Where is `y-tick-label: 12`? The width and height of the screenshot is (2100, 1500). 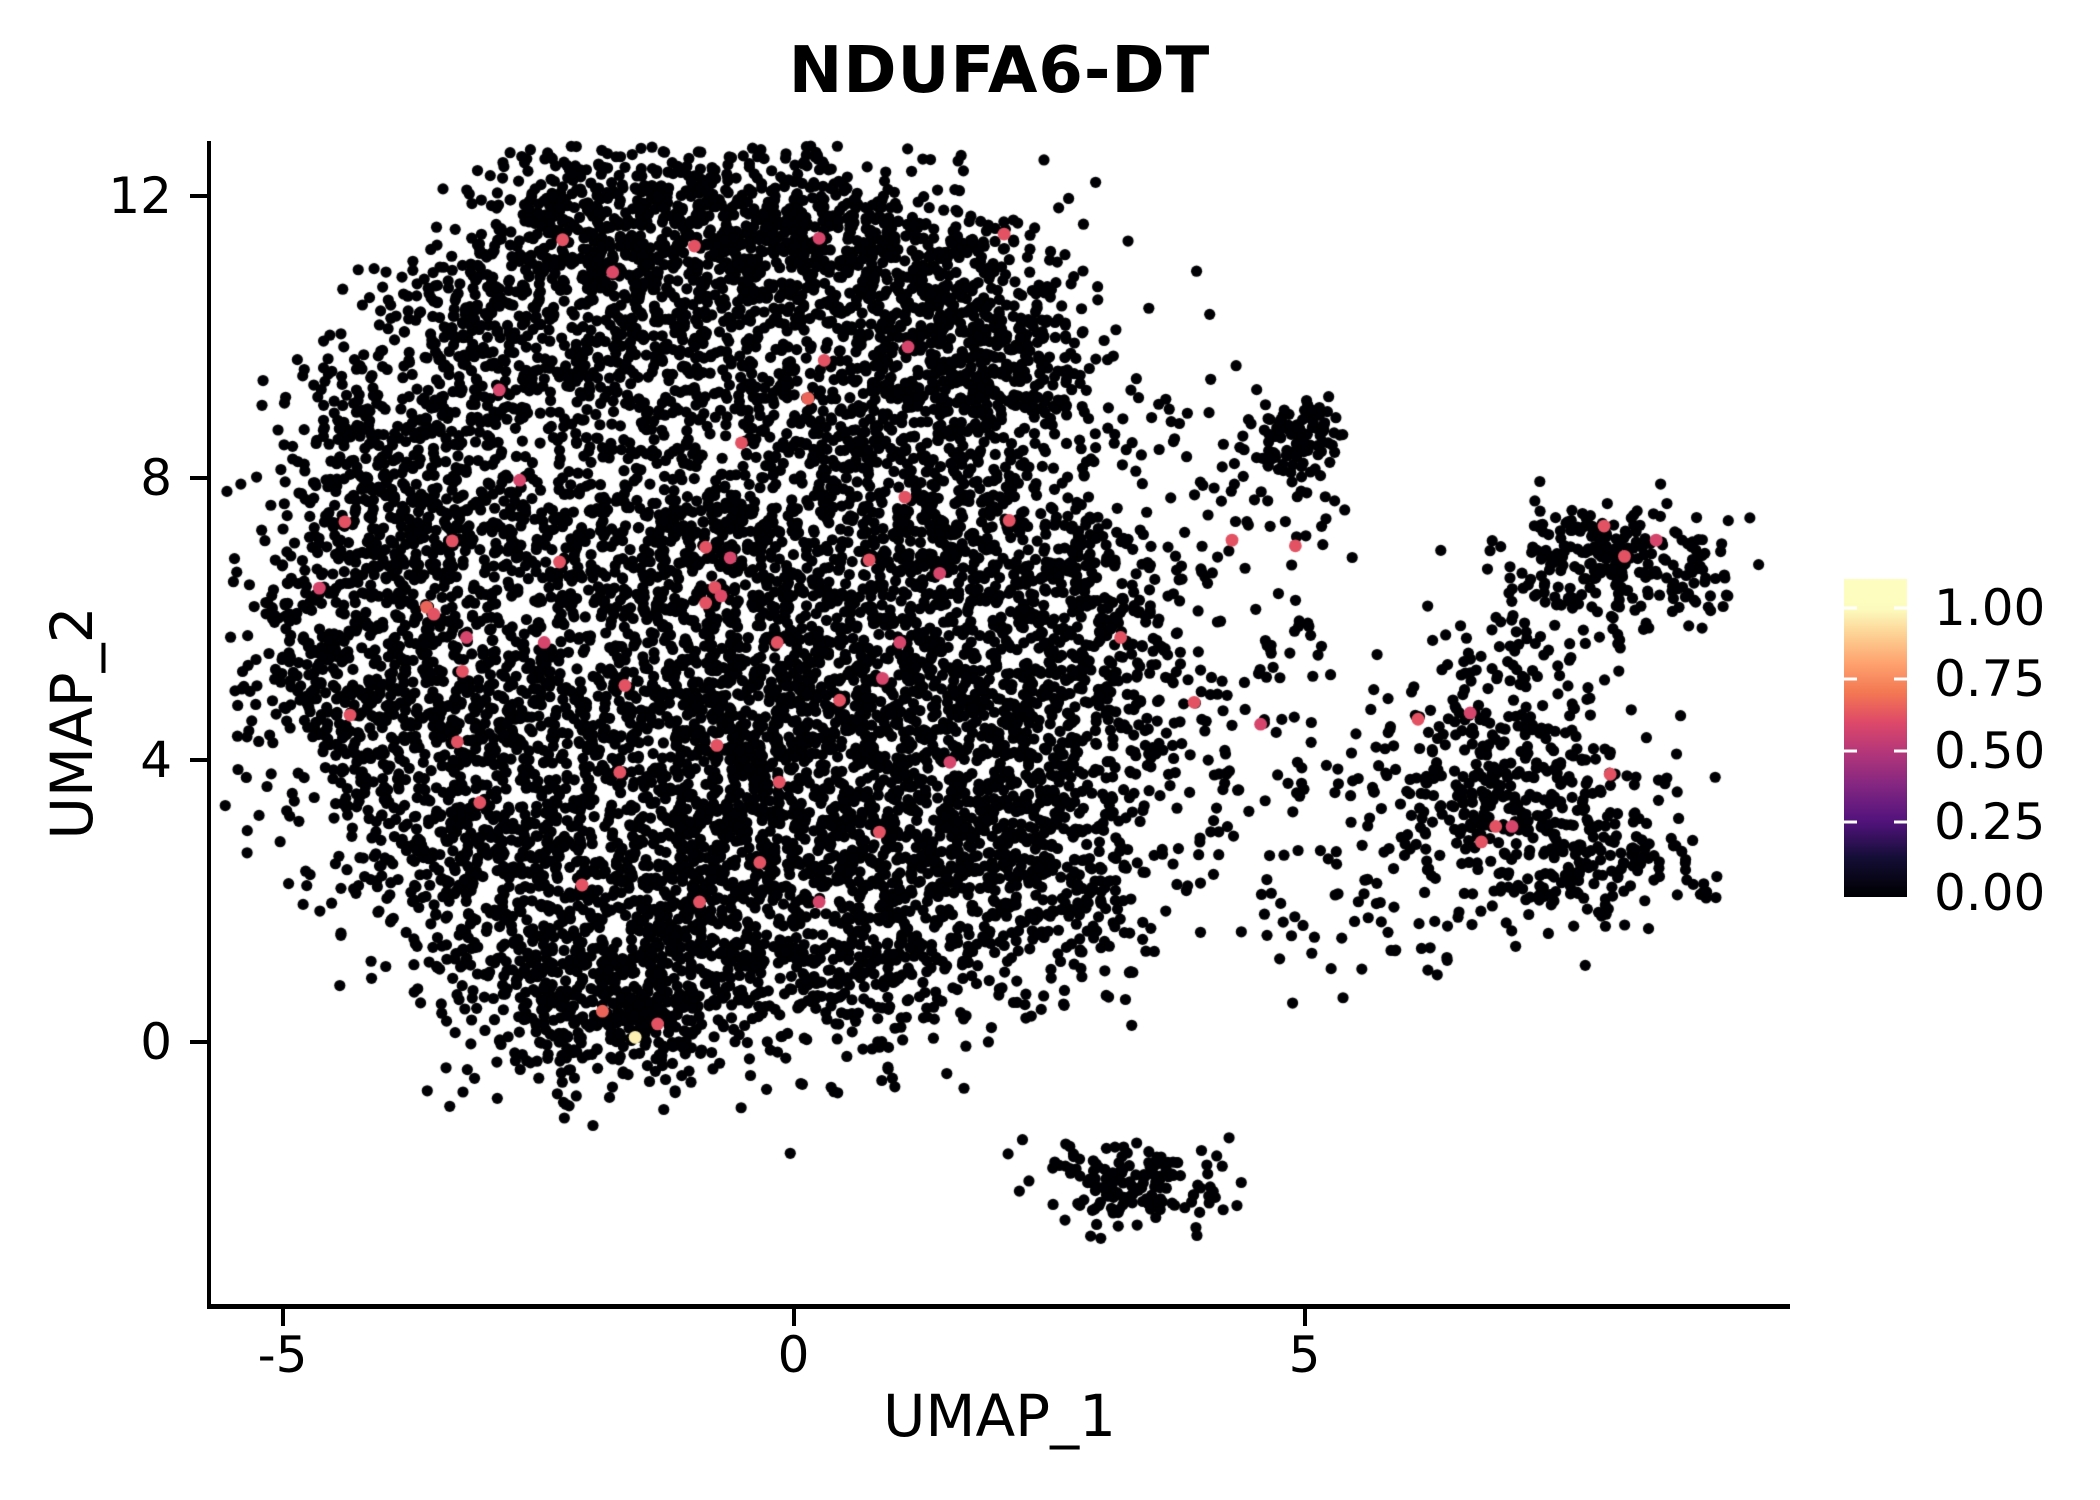 y-tick-label: 12 is located at coordinates (140, 196).